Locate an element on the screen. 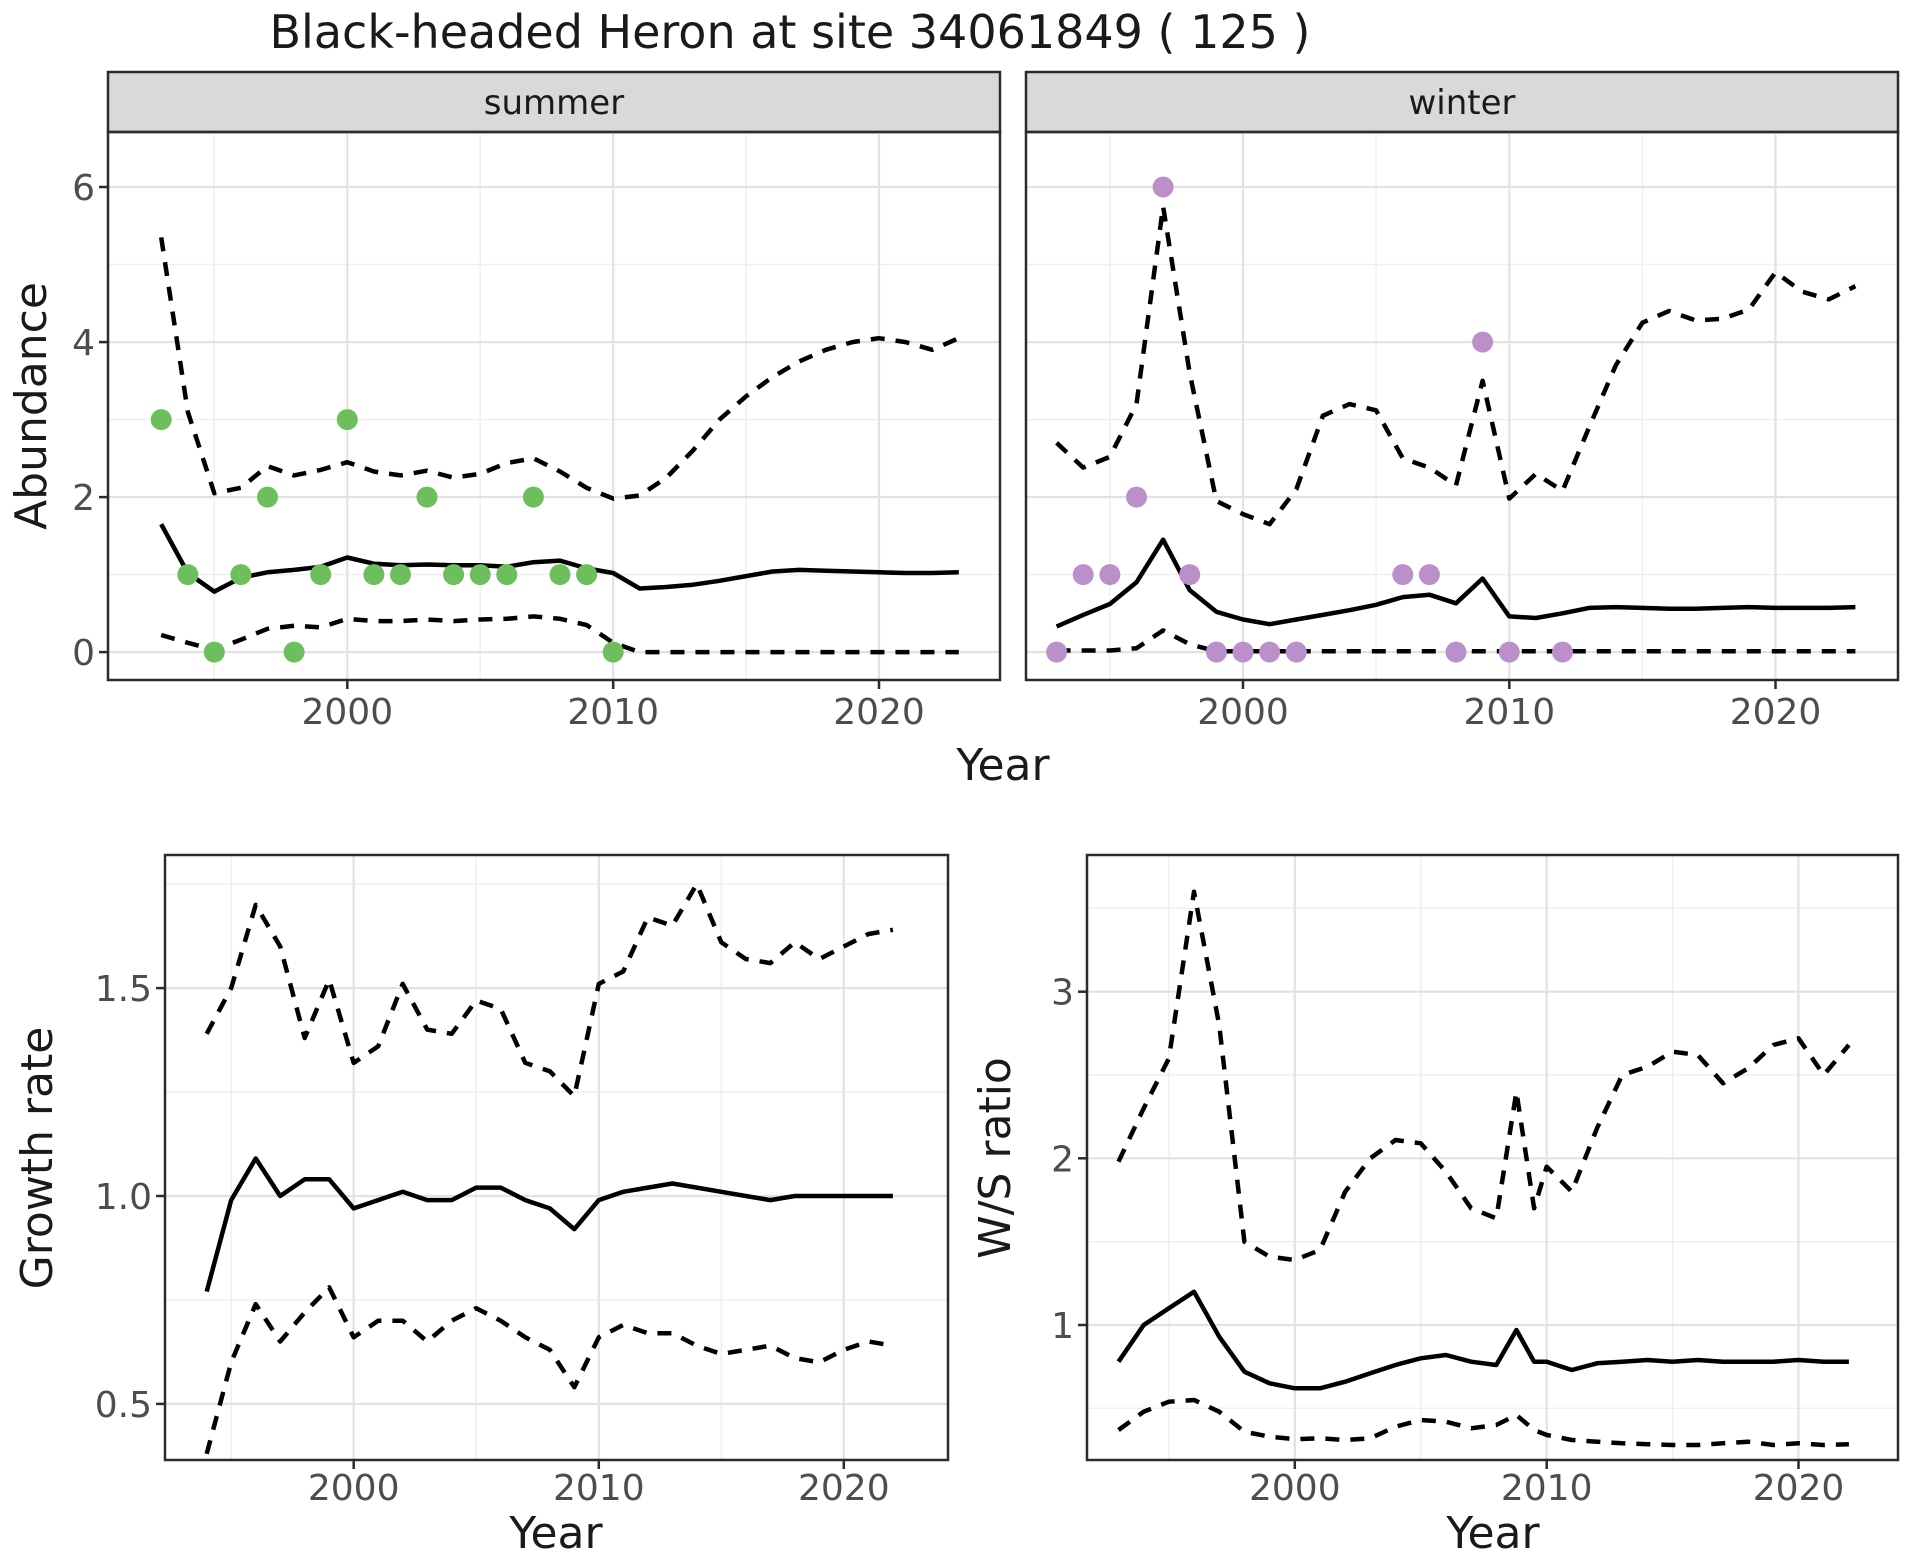  y-tick-label-1.5: 1.5 is located at coordinates (123, 989).